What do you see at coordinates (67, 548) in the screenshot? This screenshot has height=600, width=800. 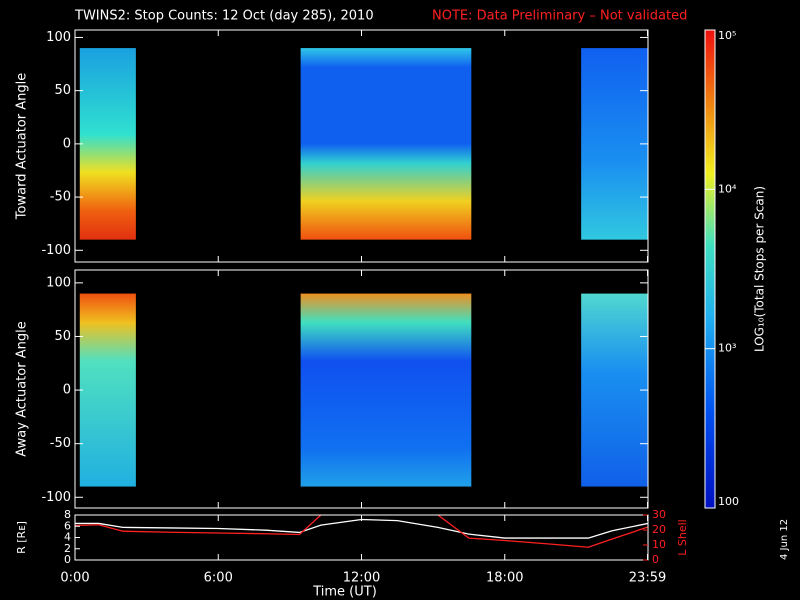 I see `y-tick-label: 2` at bounding box center [67, 548].